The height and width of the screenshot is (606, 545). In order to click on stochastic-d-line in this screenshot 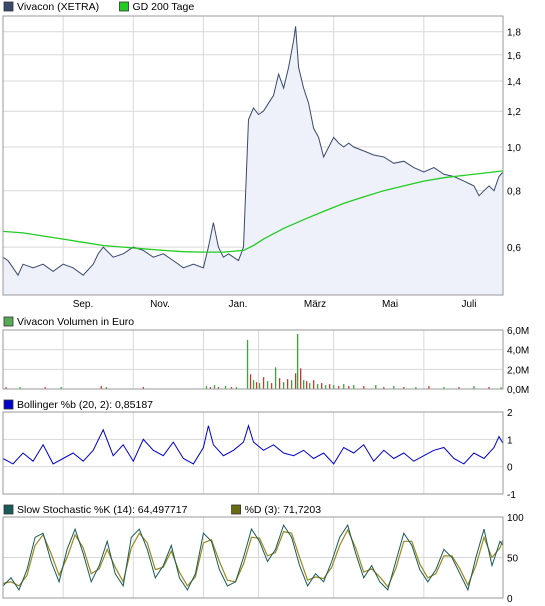, I will do `click(253, 558)`.